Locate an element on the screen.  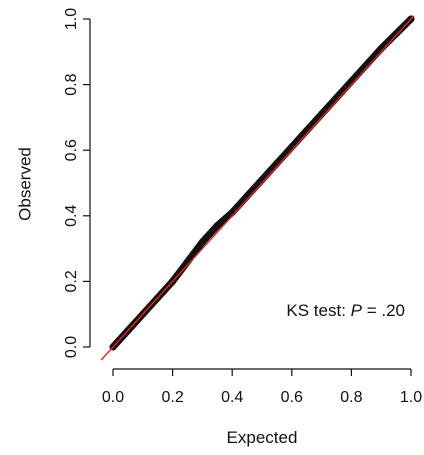
annotation-variable: P is located at coordinates (357, 310).